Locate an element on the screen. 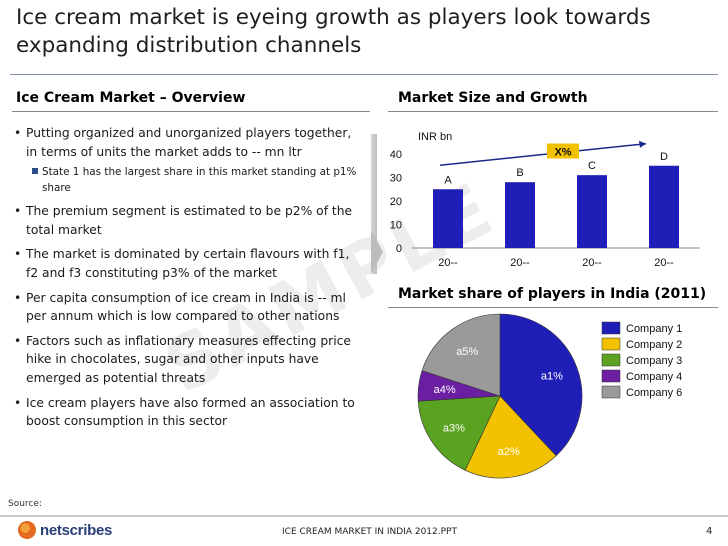 Image resolution: width=728 pixels, height=546 pixels. bar-data-label: B is located at coordinates (519, 173).